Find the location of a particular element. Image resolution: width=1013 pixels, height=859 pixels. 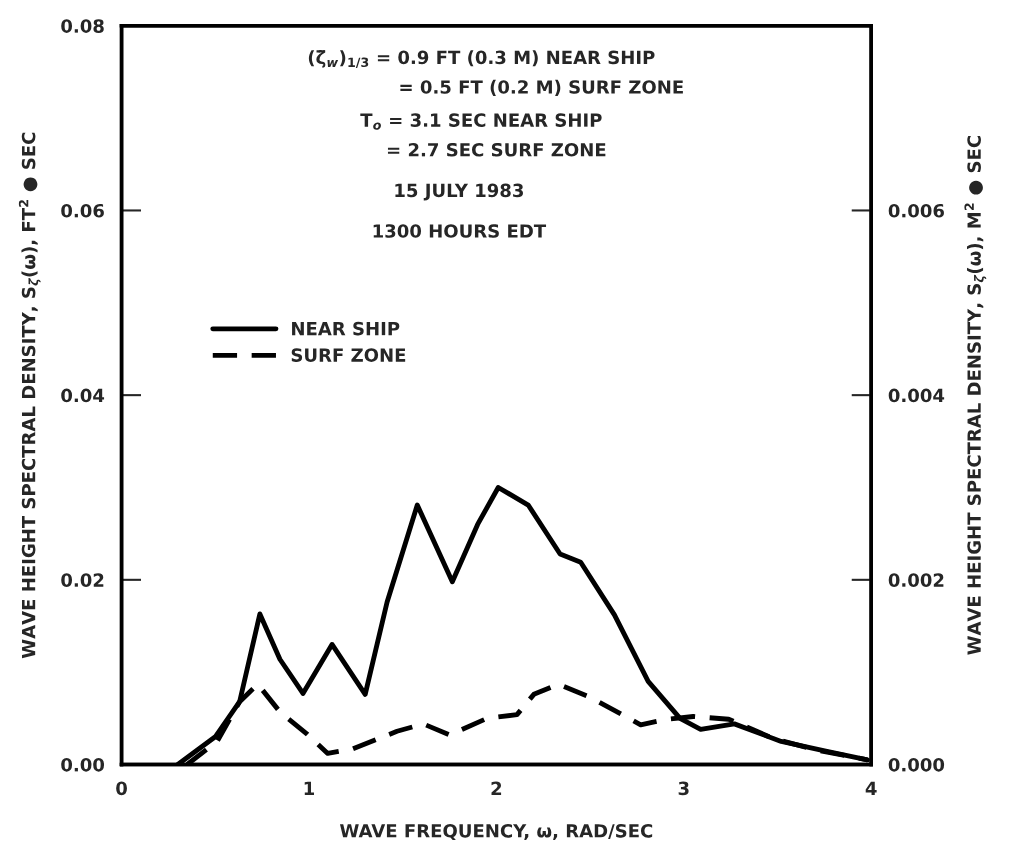

x-axis-title: WAVE FREQUENCY, ω, RAD/SEC is located at coordinates (496, 832).